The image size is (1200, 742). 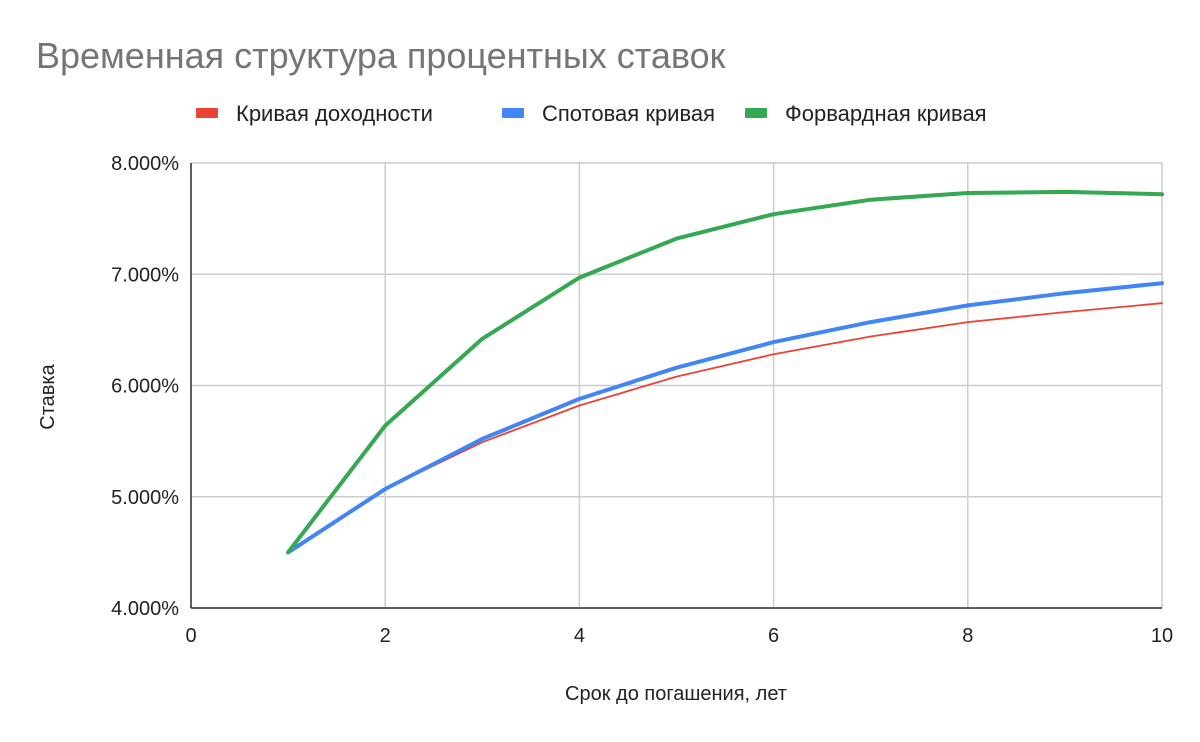 I want to click on x-tick-label: 0, so click(x=190, y=636).